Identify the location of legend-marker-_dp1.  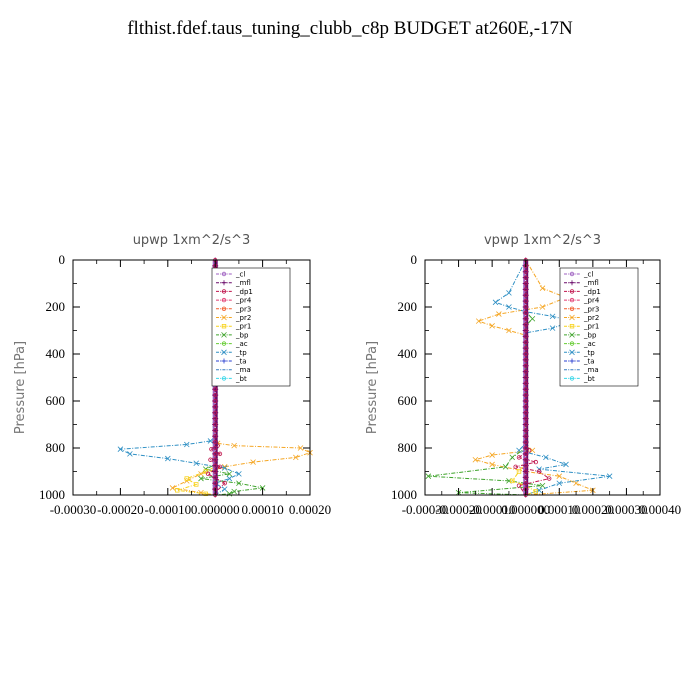
(224, 291).